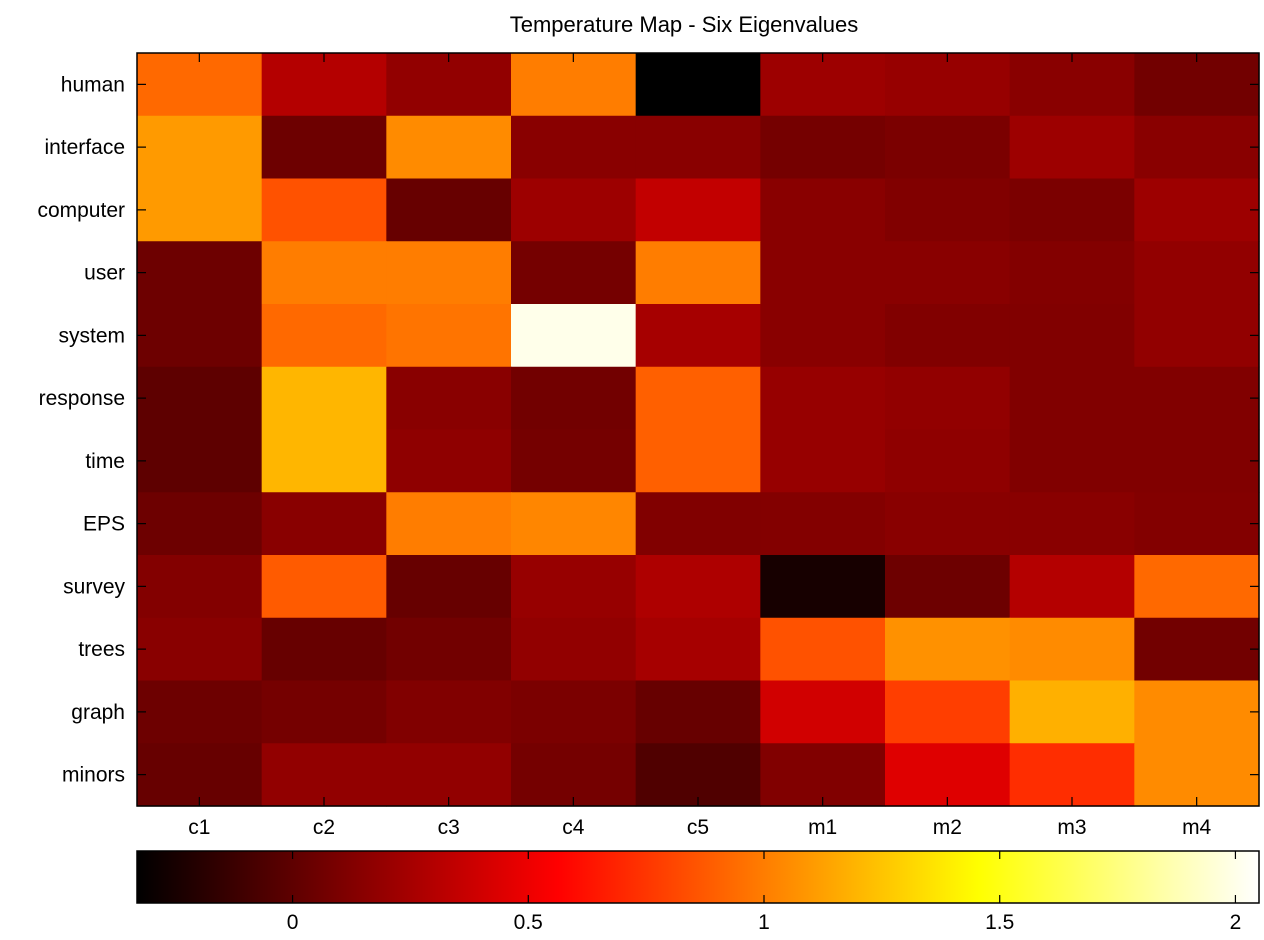 This screenshot has height=940, width=1264. Describe the element at coordinates (200, 85) in the screenshot. I see `heatmap-cell-human-c1` at that location.